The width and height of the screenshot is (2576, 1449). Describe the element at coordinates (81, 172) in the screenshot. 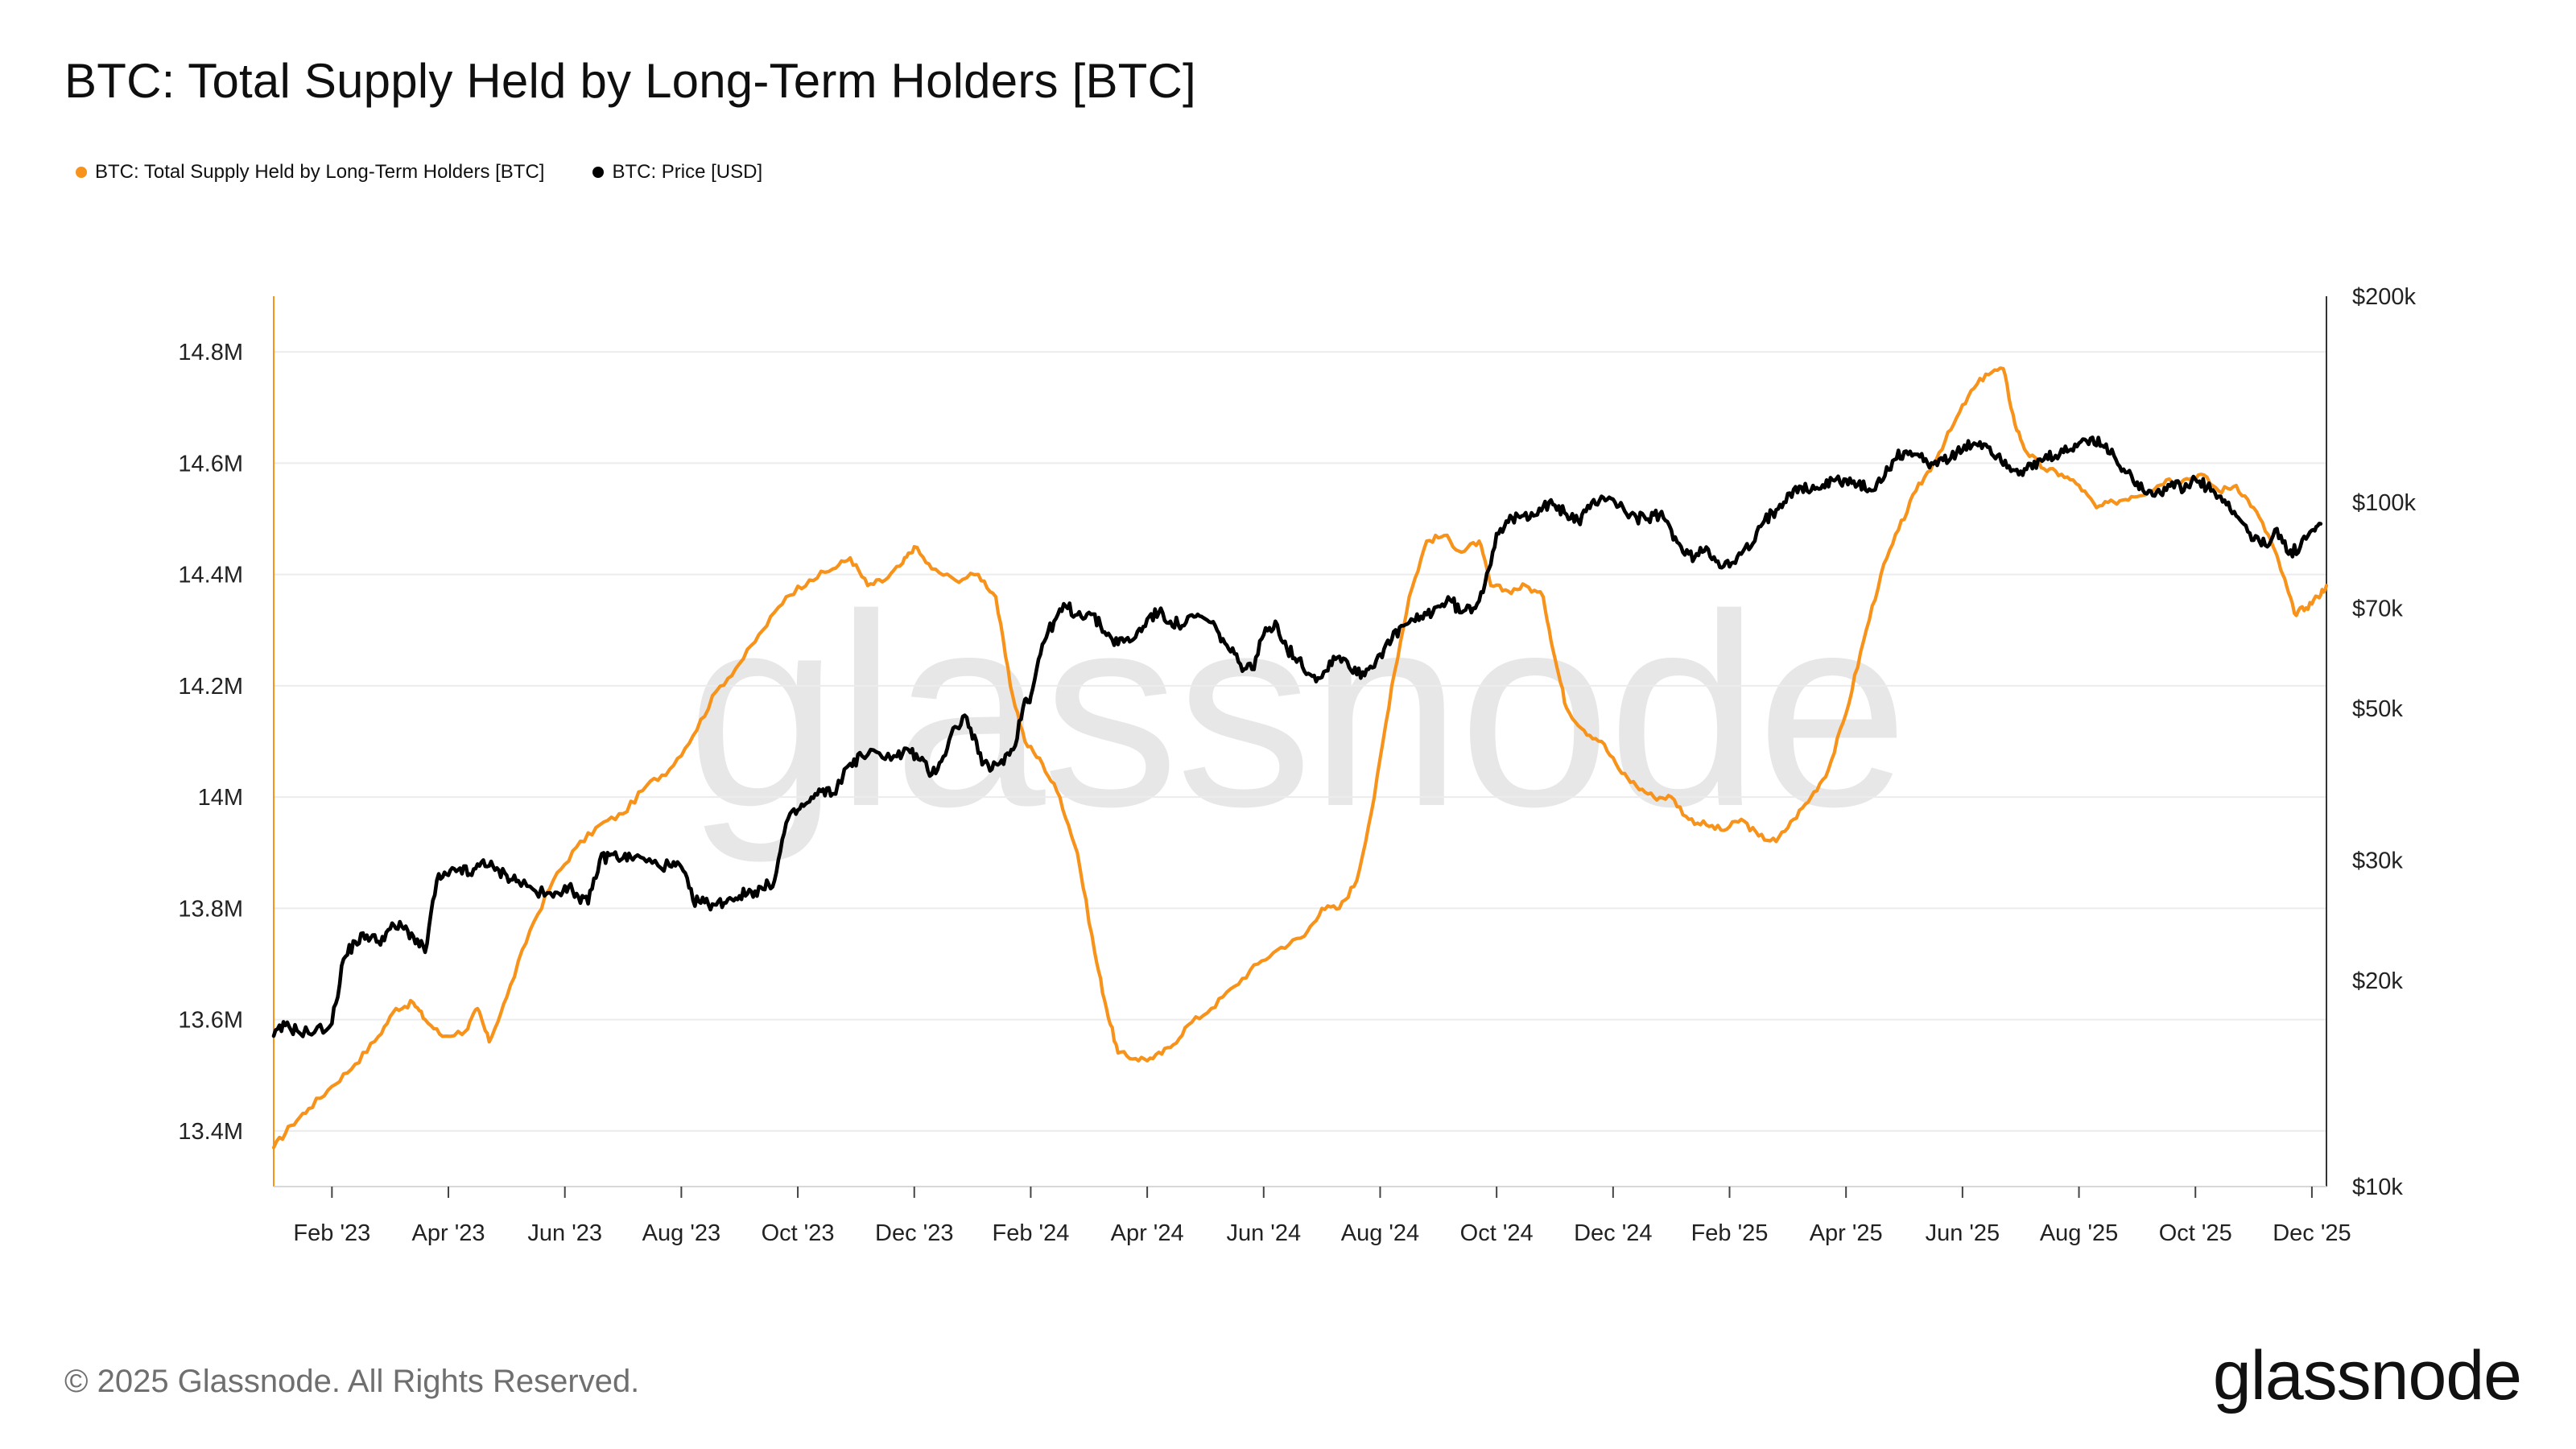

I see `lth-supply-dot-icon` at that location.